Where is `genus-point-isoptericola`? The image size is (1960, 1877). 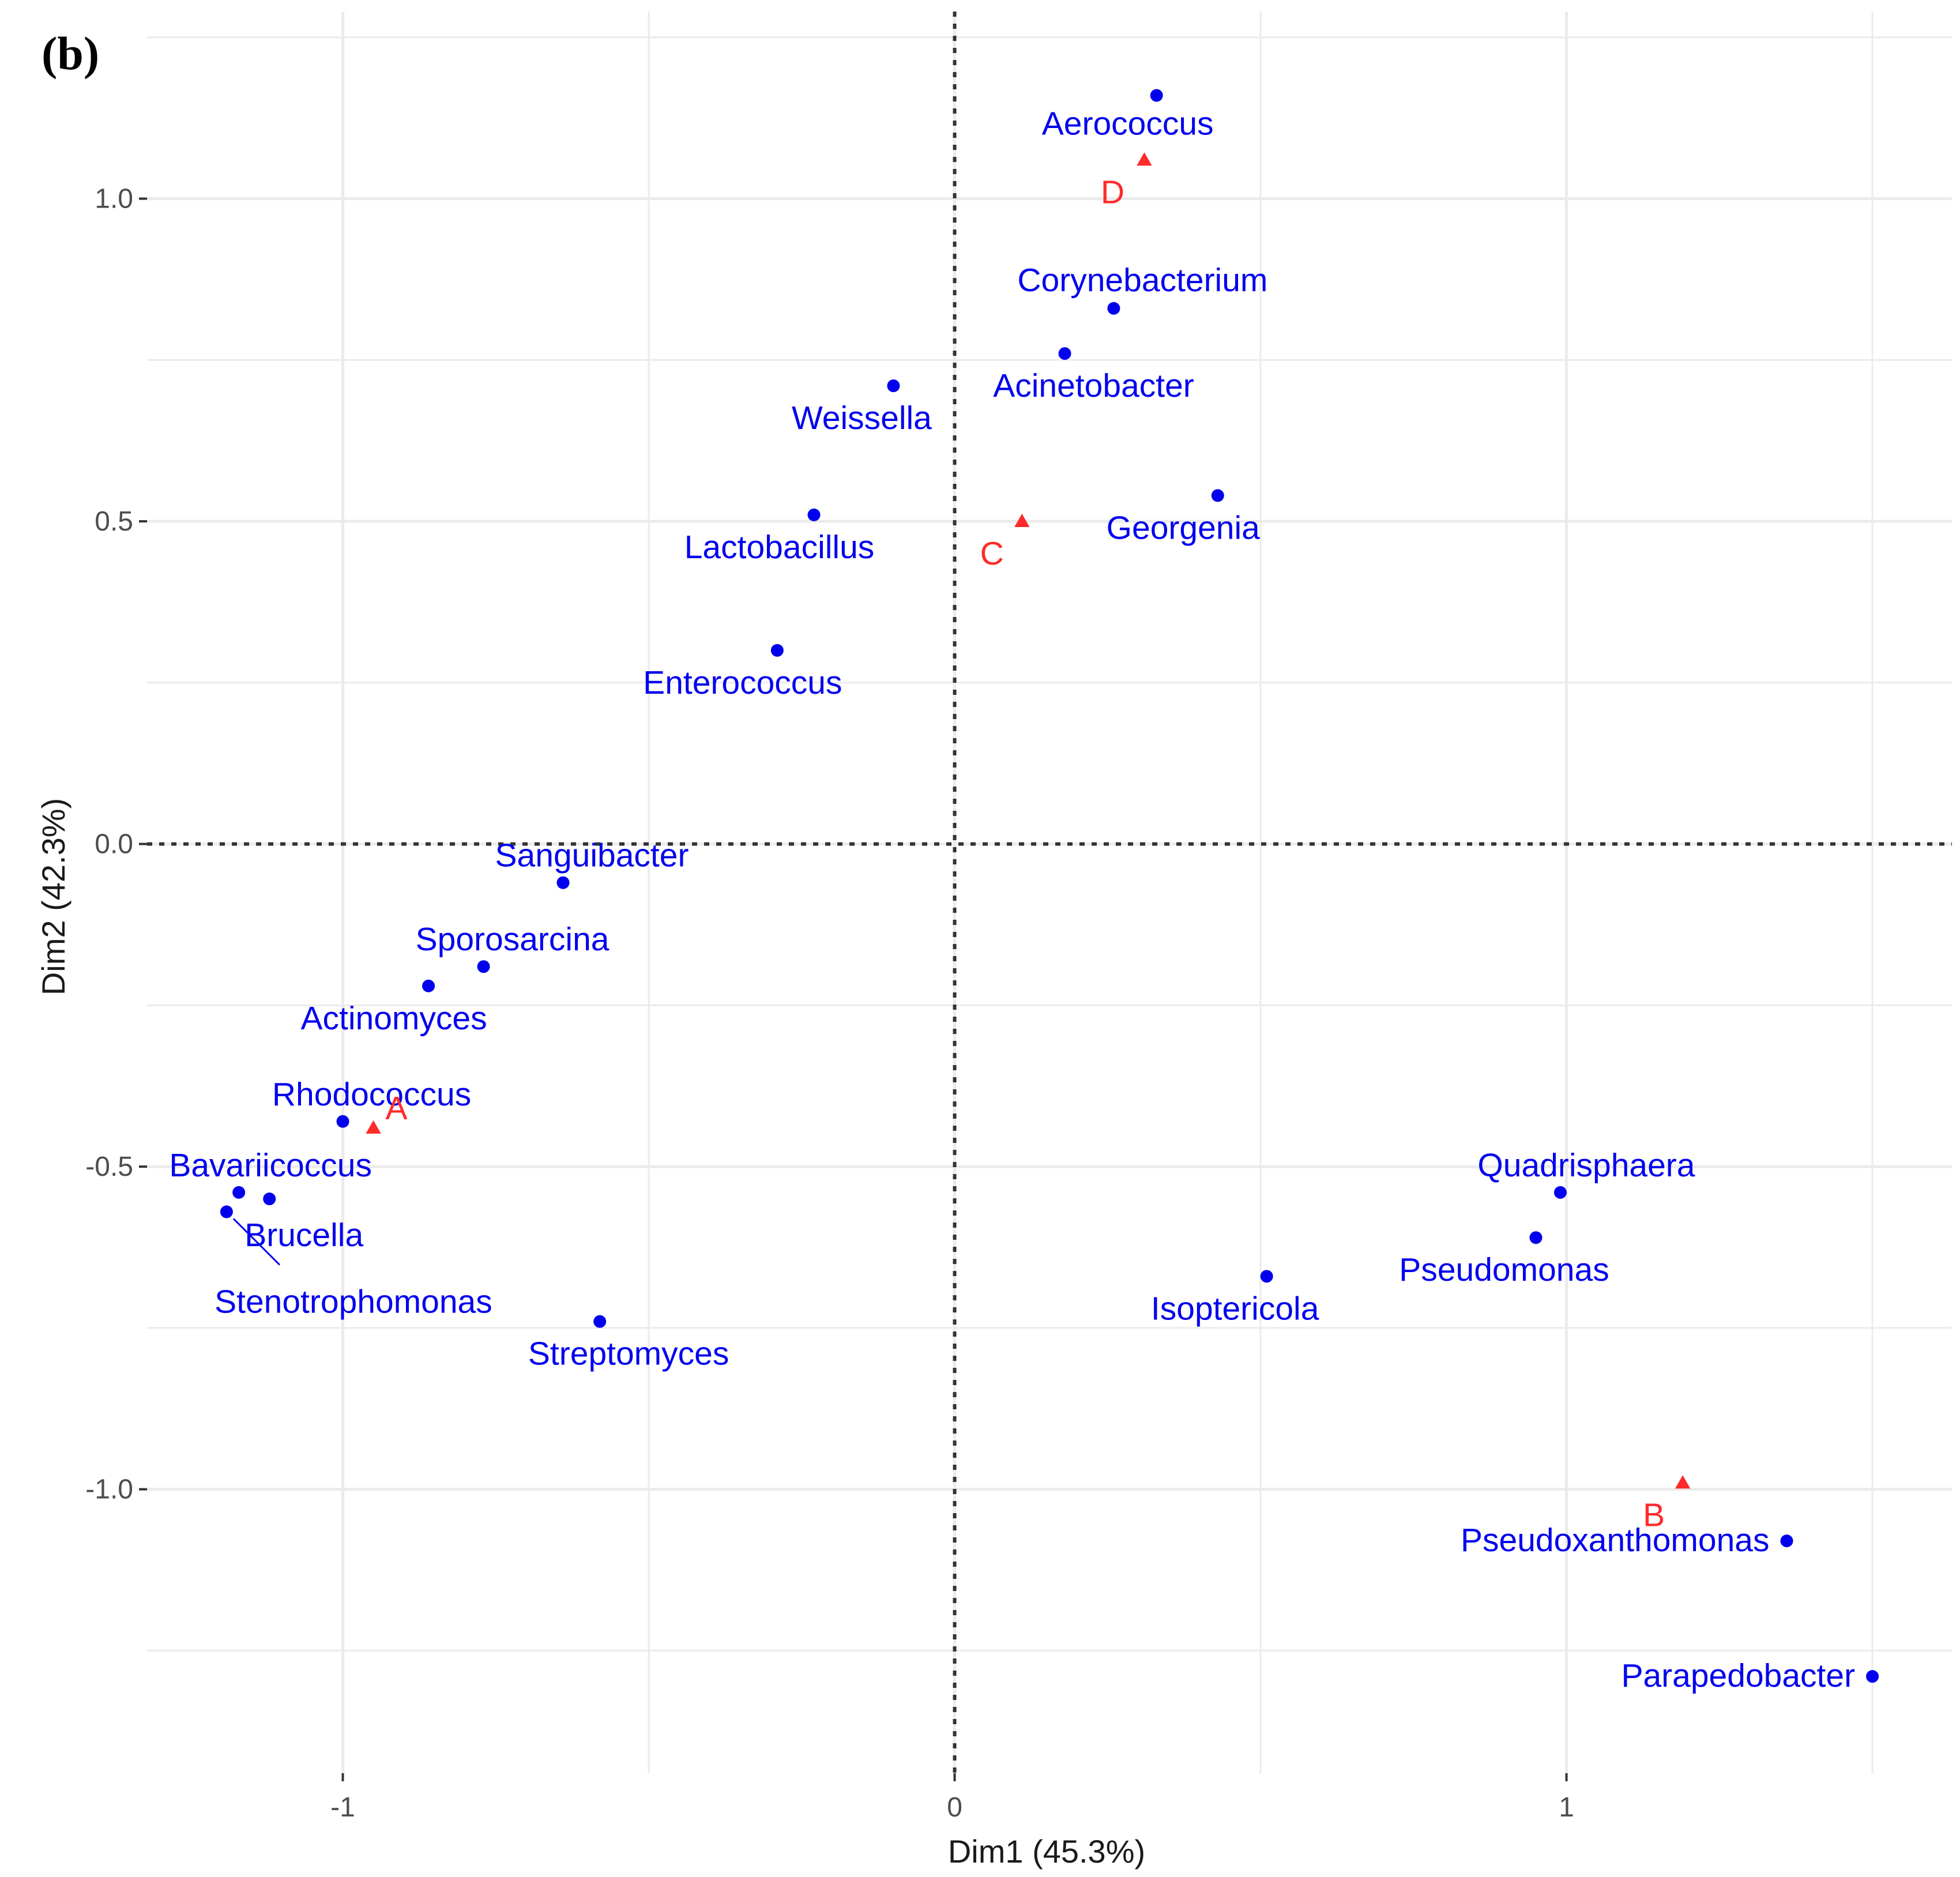
genus-point-isoptericola is located at coordinates (1266, 1276).